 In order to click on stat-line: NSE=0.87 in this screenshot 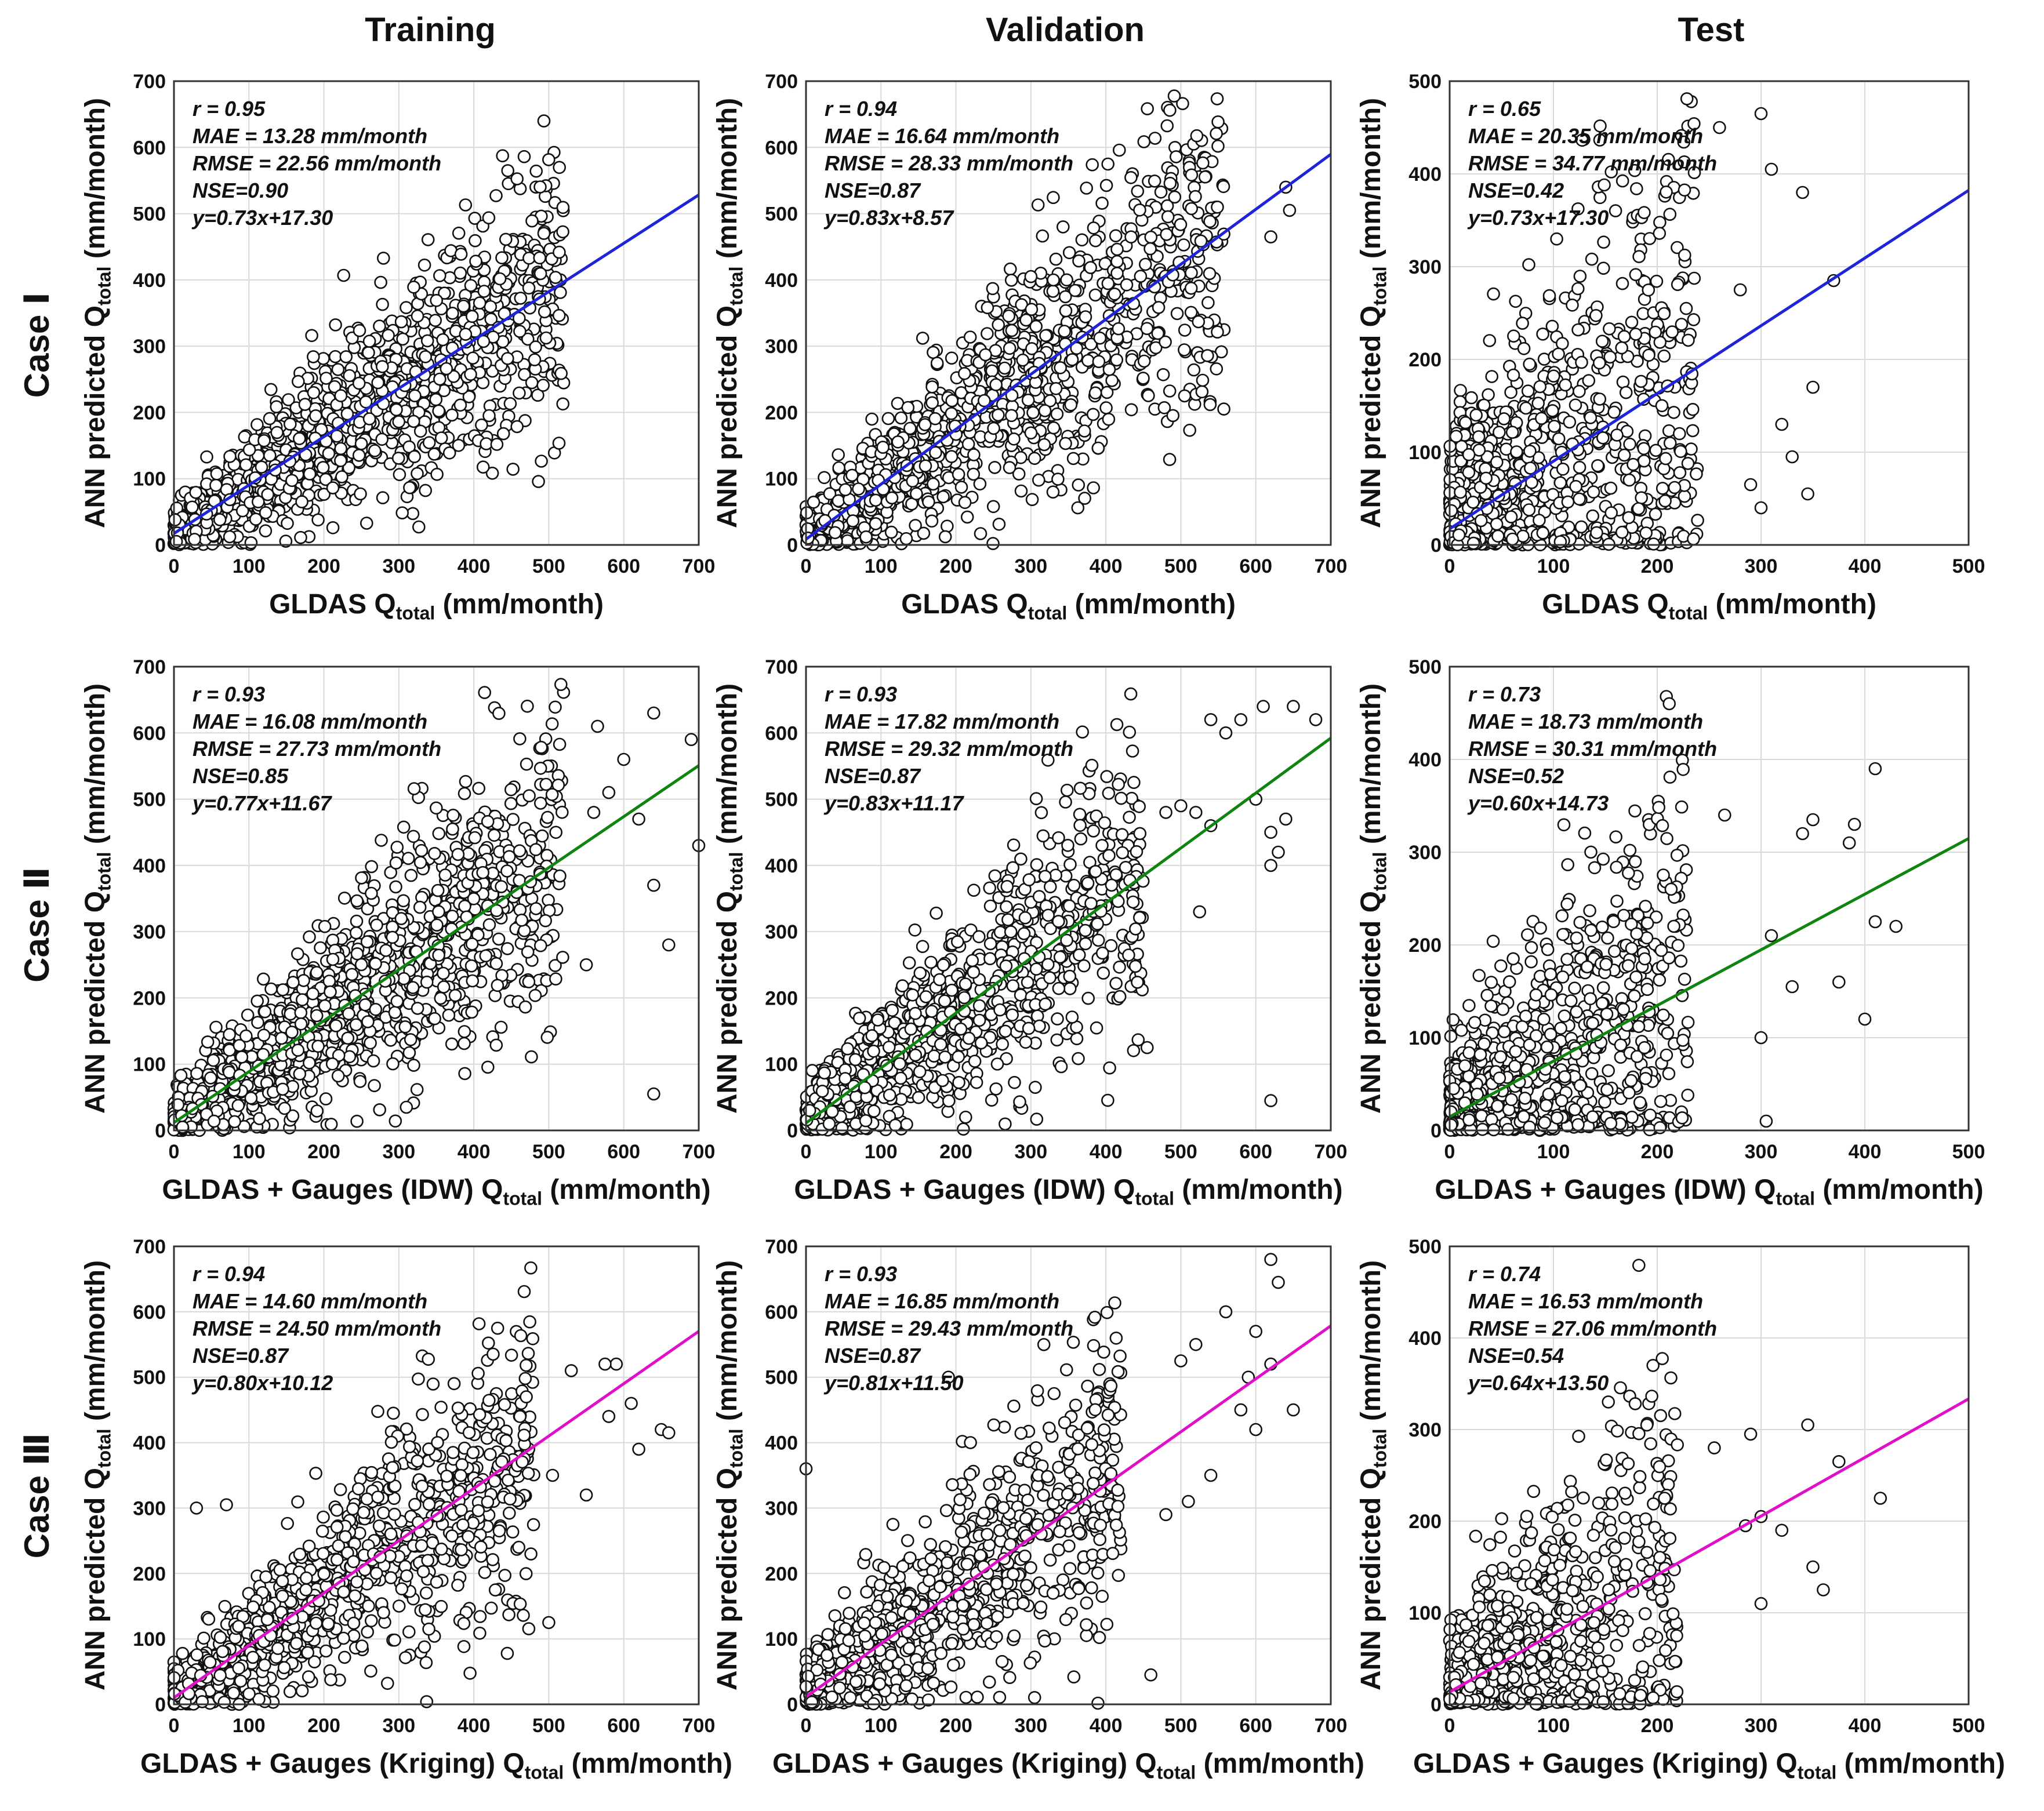, I will do `click(873, 190)`.